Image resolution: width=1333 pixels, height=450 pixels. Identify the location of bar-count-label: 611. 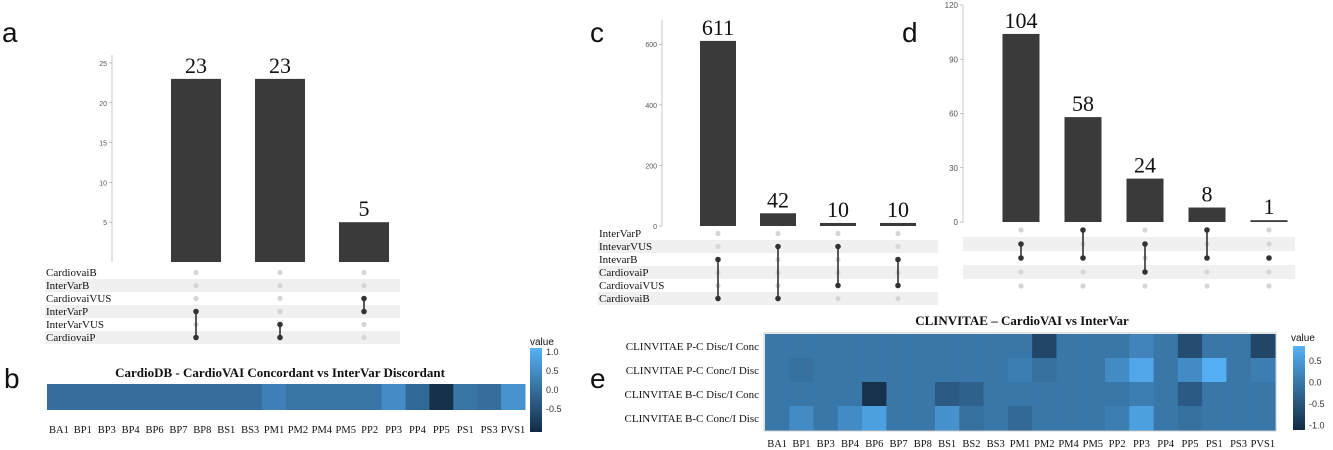
(718, 27).